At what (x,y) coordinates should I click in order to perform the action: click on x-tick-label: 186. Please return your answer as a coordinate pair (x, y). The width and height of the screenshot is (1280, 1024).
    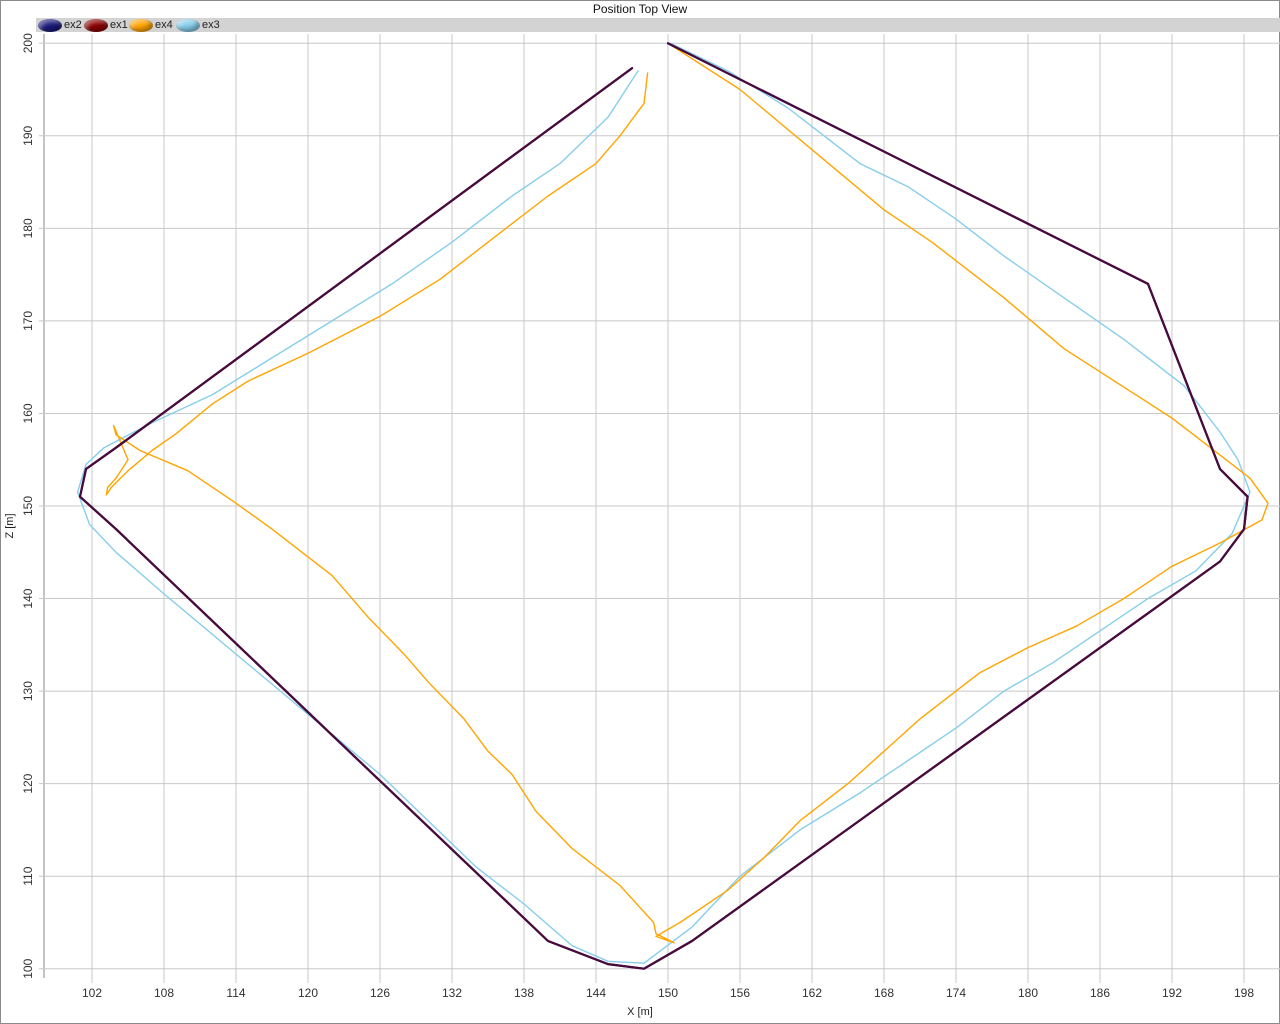
    Looking at the image, I should click on (1100, 993).